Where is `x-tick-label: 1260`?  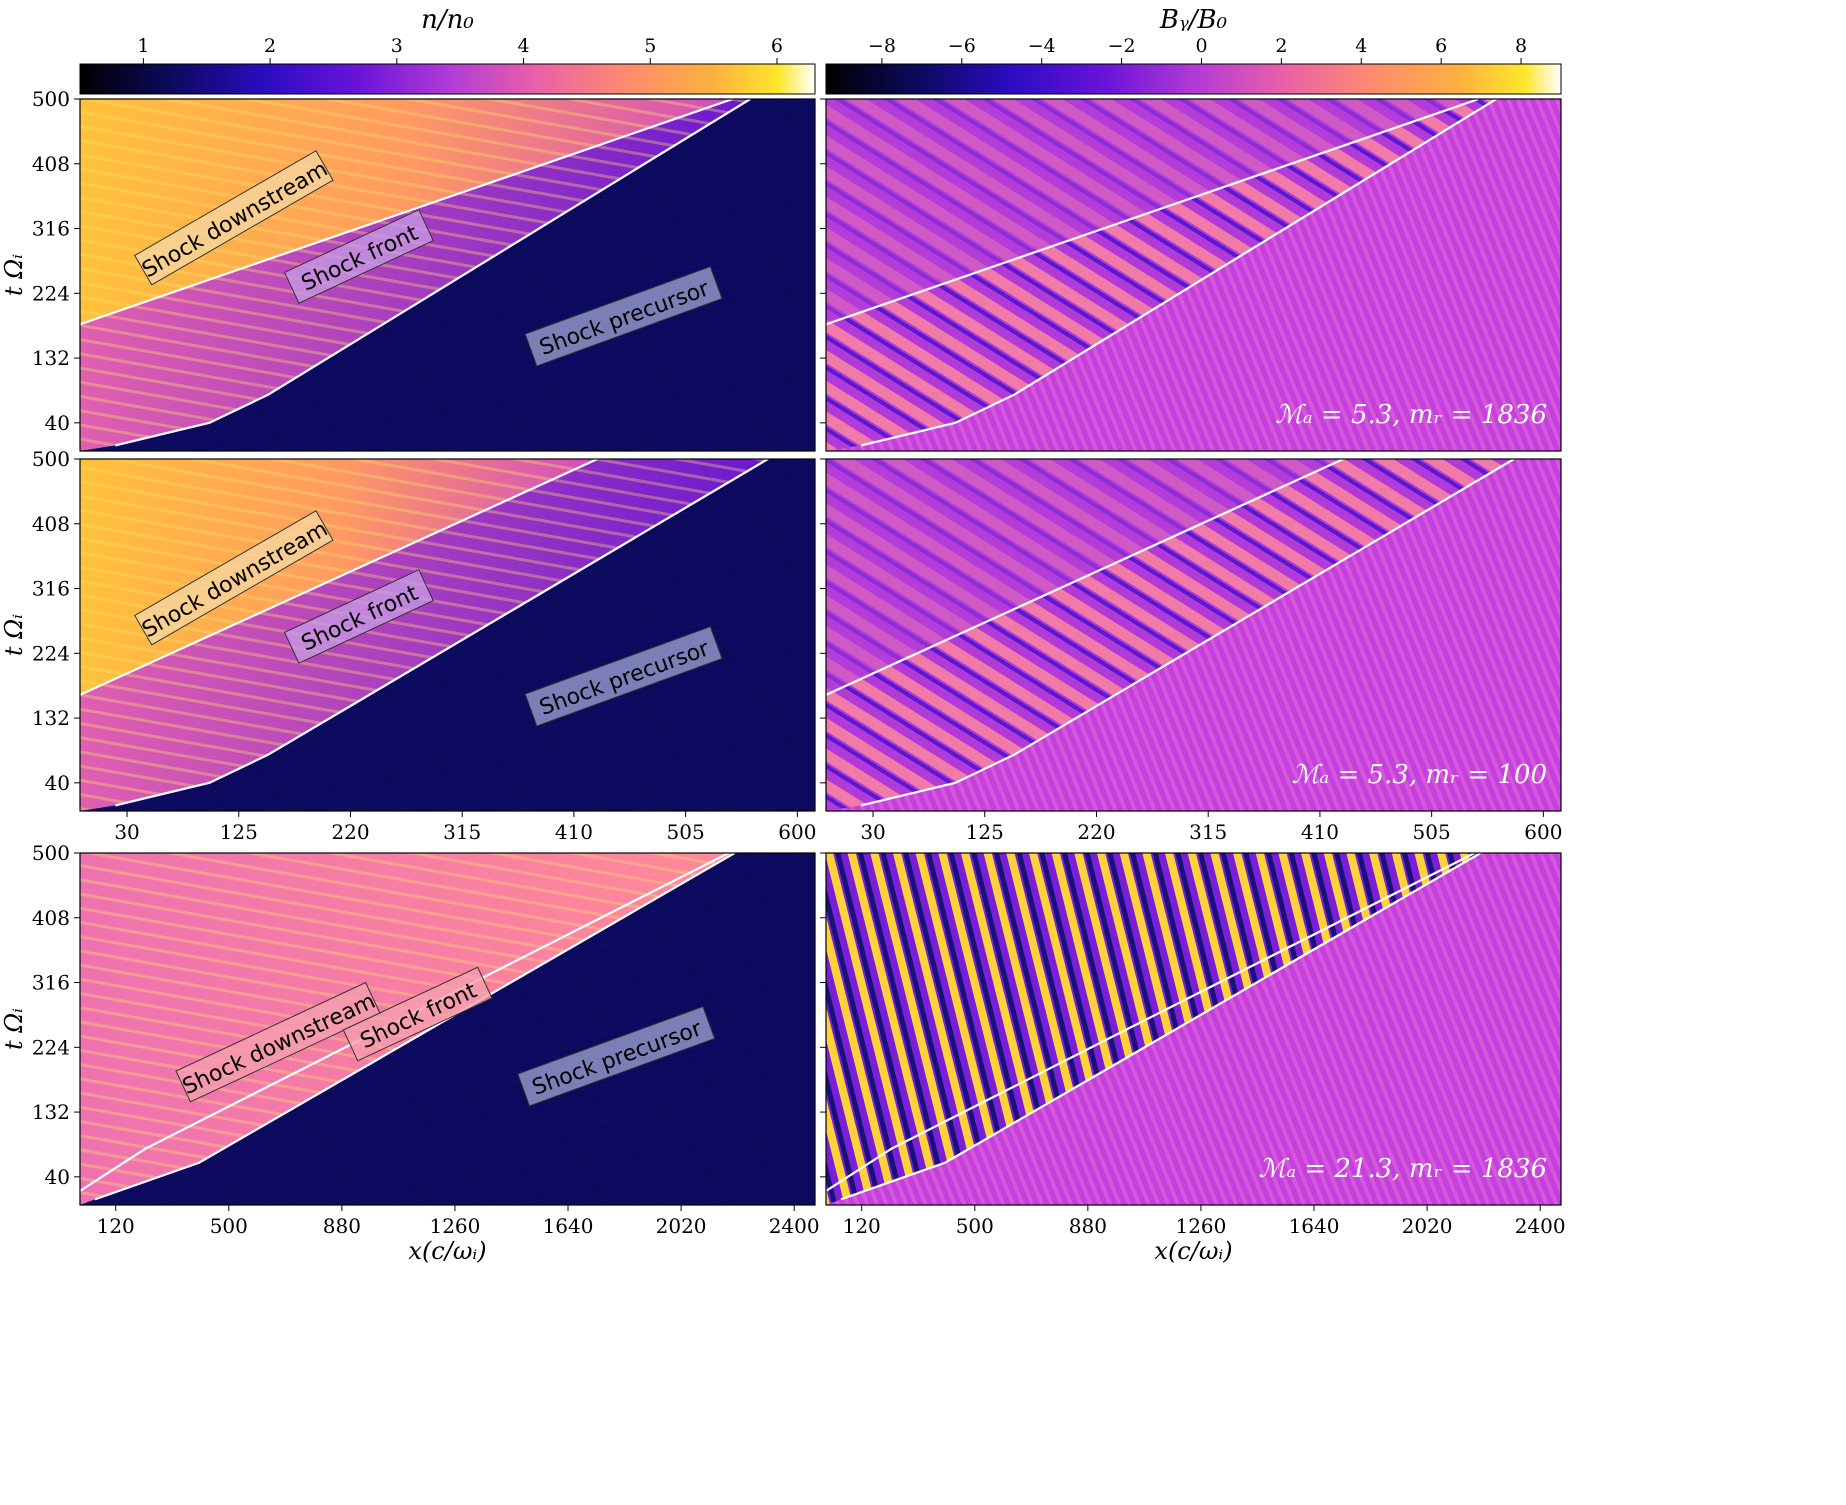 x-tick-label: 1260 is located at coordinates (454, 1226).